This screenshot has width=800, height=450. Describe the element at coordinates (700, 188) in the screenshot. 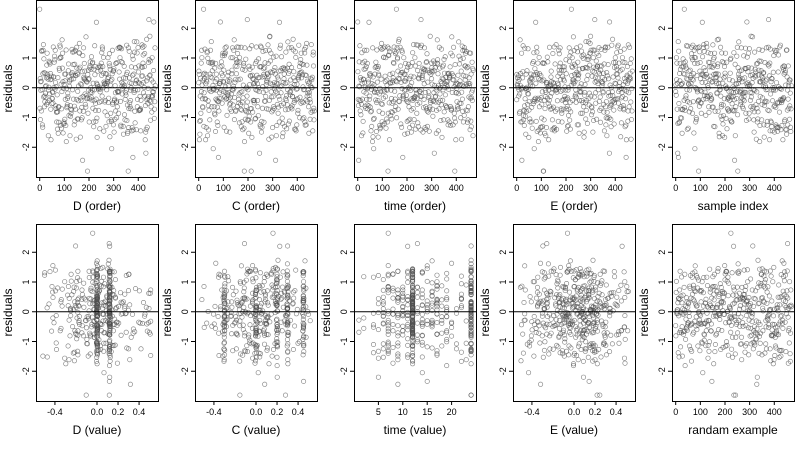

I see `x-tick-label: 100` at that location.